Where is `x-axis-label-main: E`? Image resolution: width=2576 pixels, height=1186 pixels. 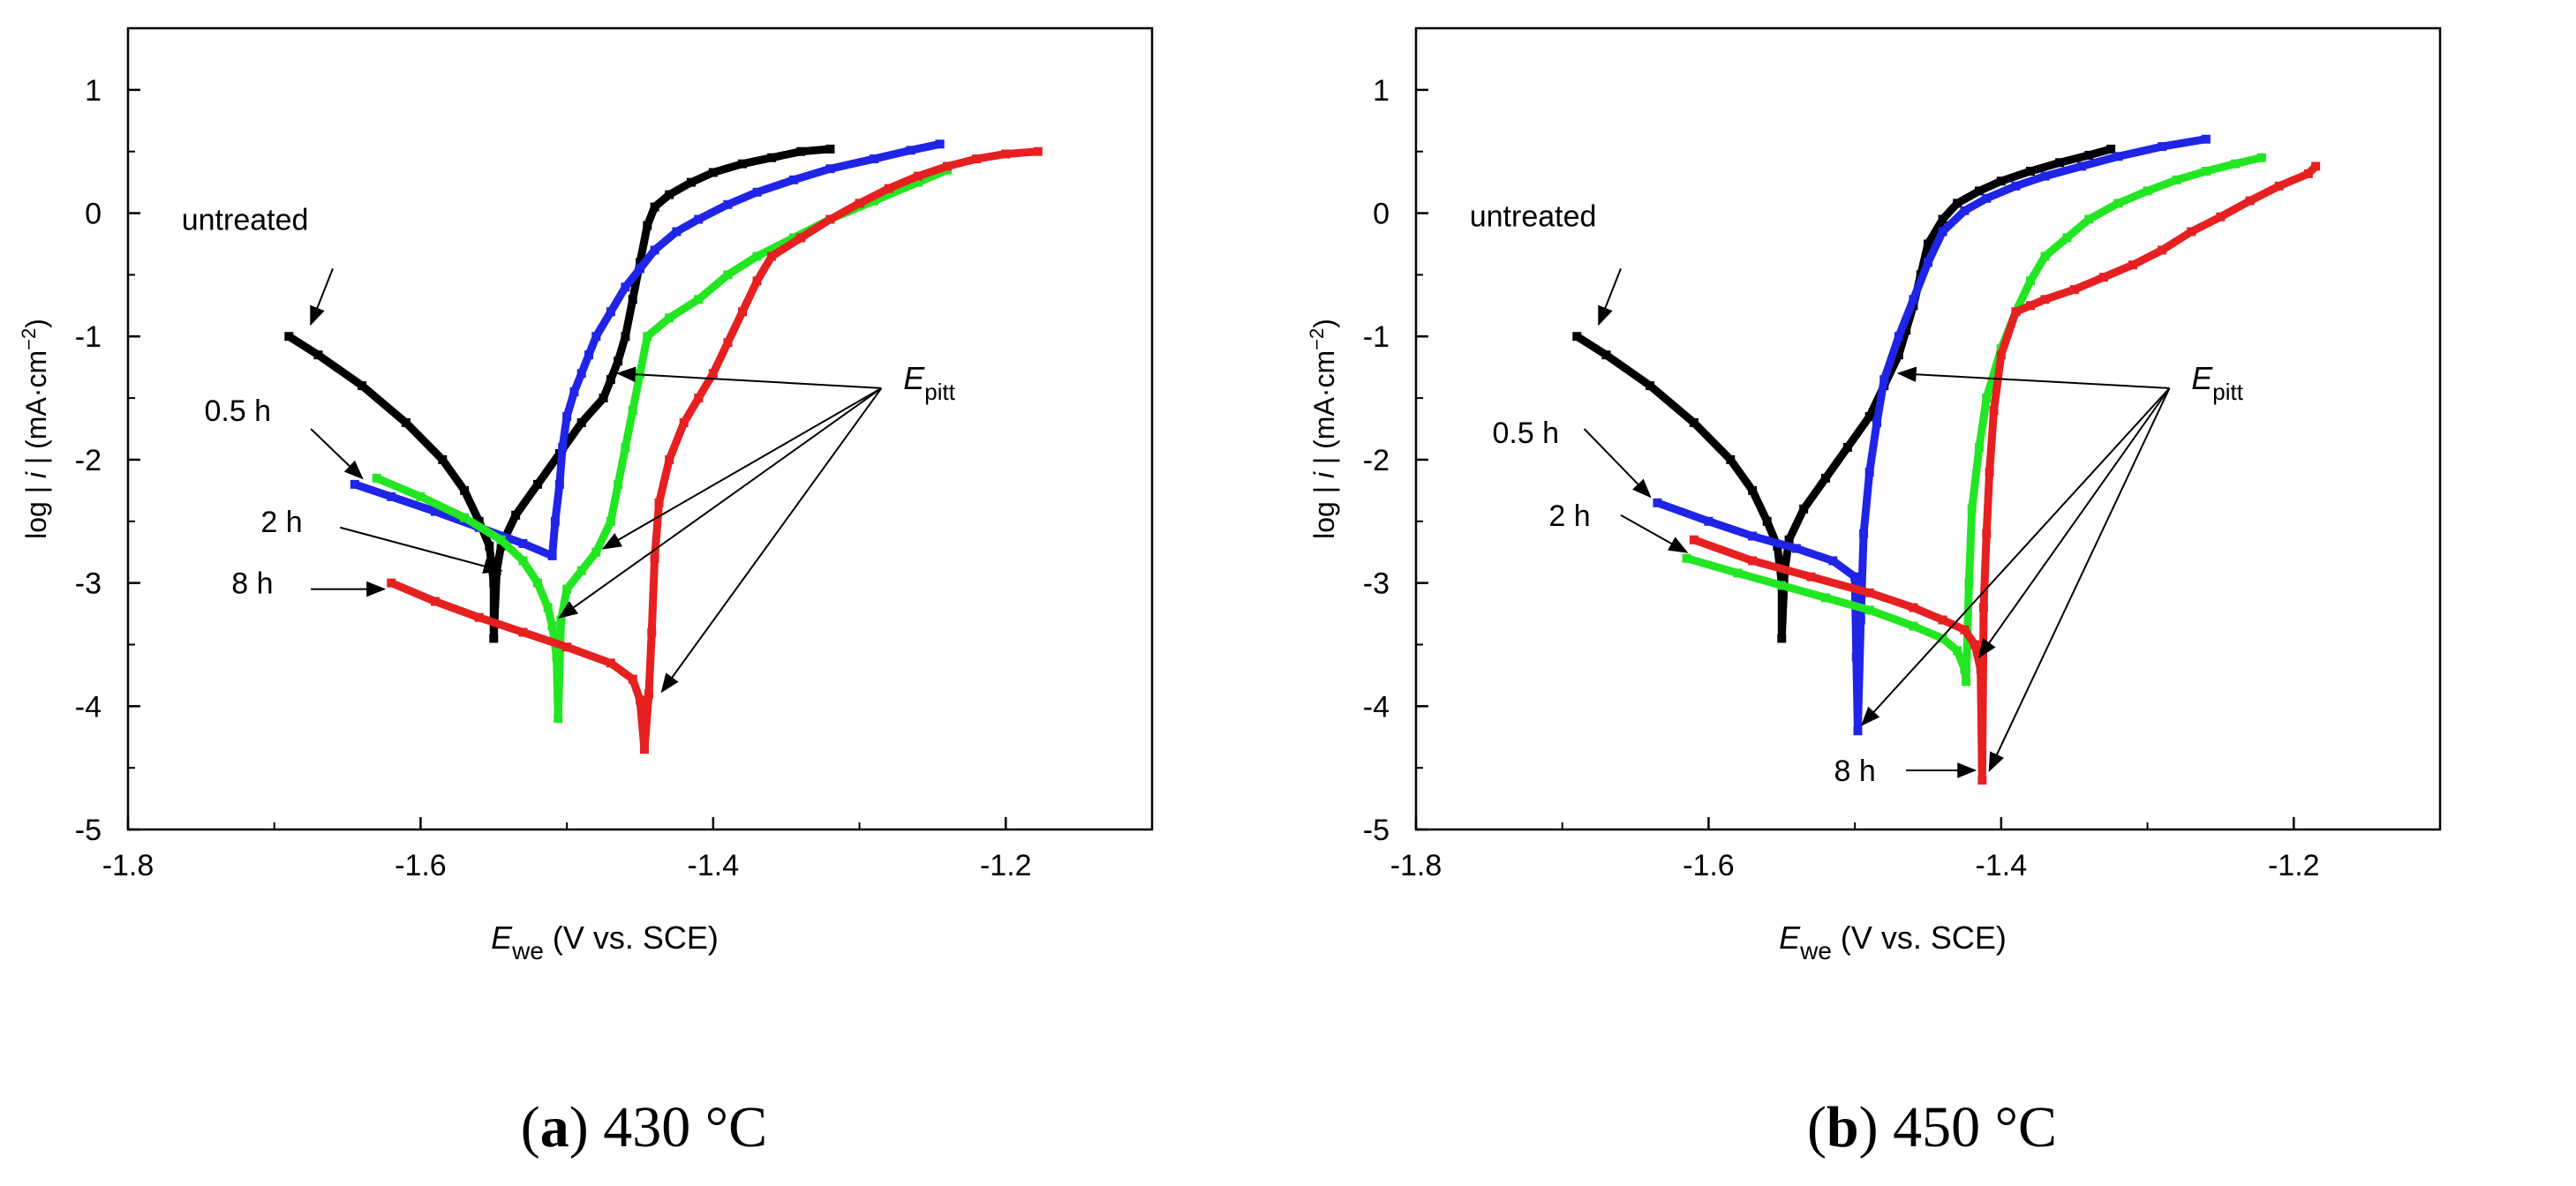 x-axis-label-main: E is located at coordinates (502, 938).